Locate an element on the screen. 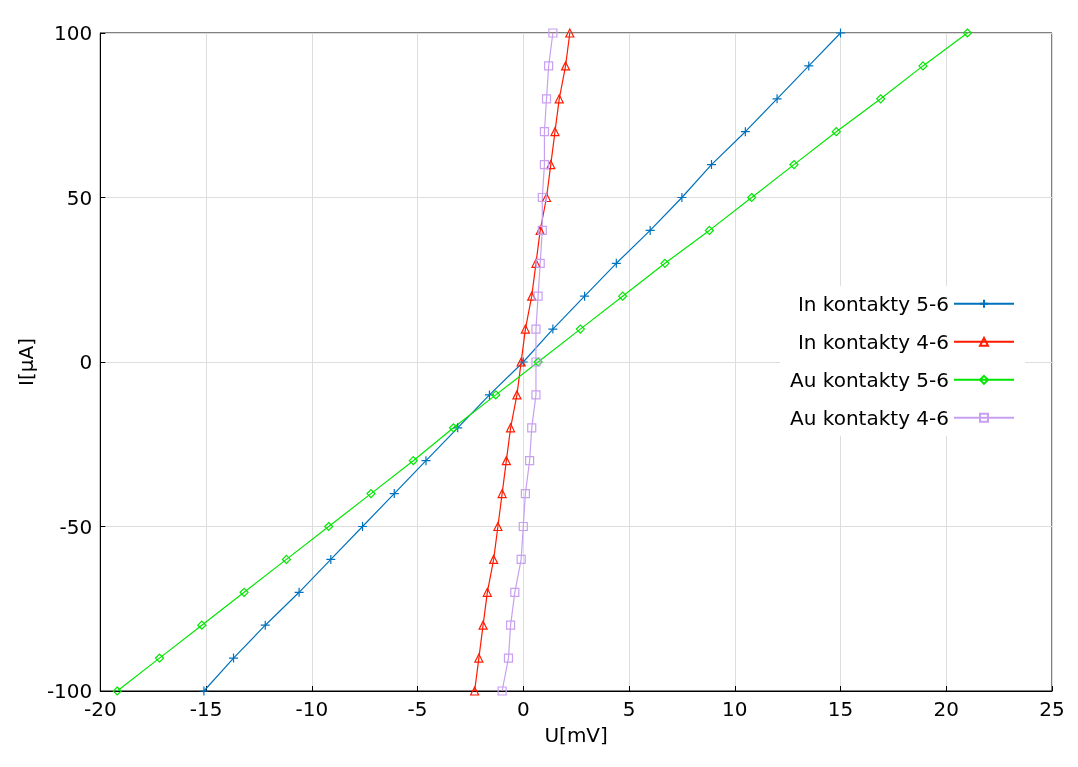  y-tick-label: 100 is located at coordinates (73, 33).